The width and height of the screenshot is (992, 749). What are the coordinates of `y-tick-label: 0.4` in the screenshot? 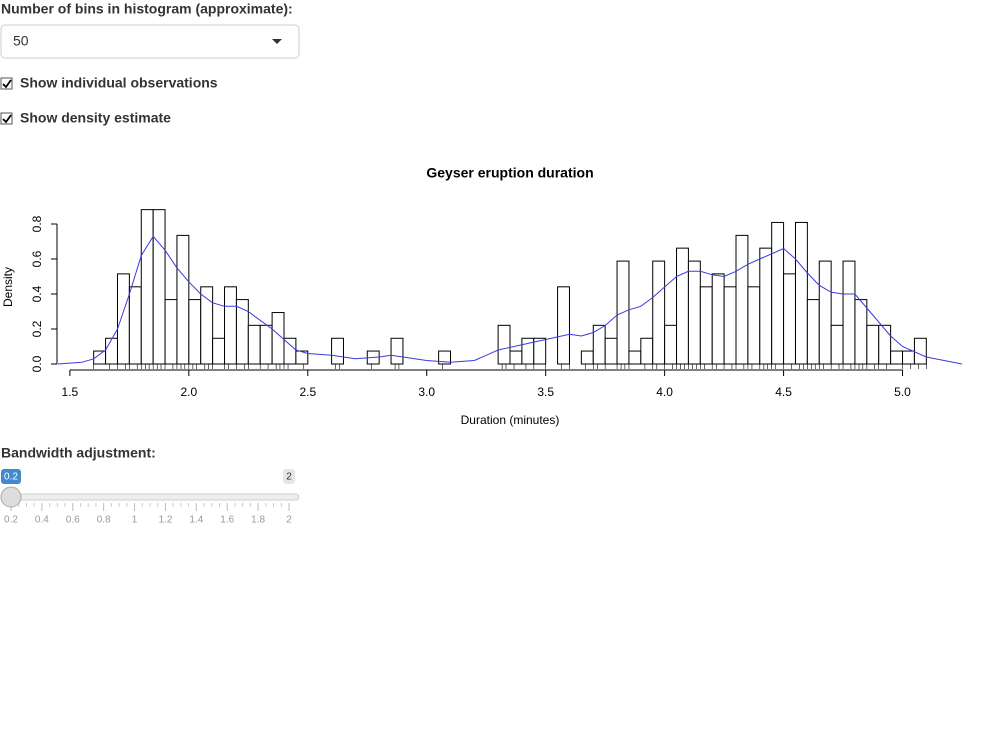 It's located at (37, 293).